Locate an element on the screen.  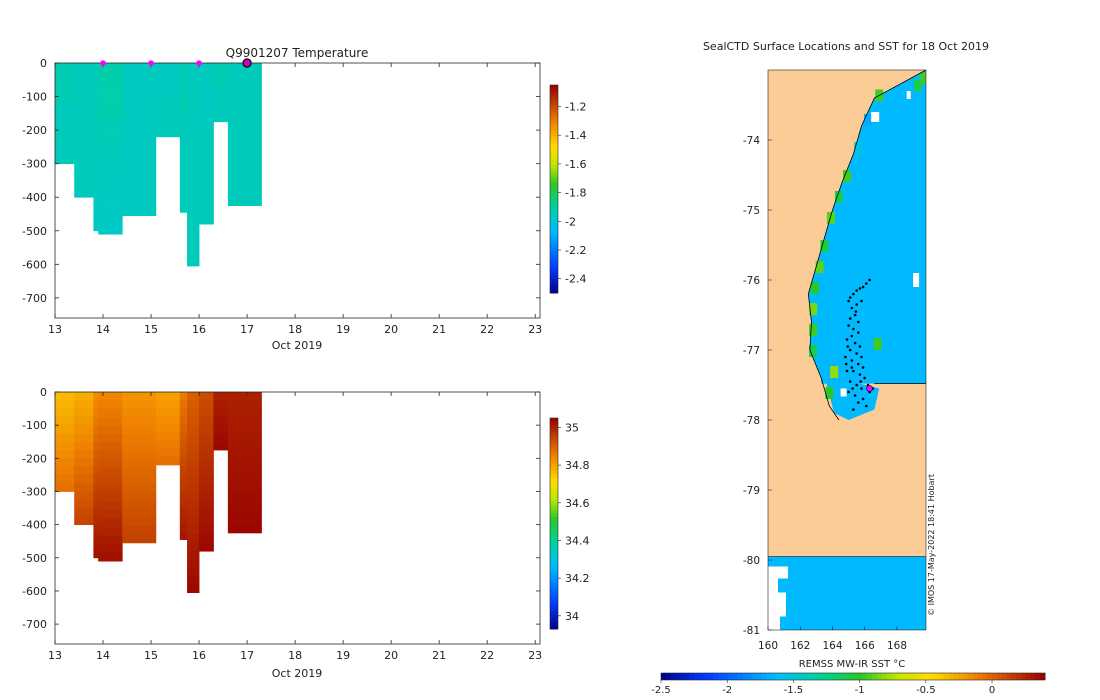
coastline is located at coordinates (866, 245).